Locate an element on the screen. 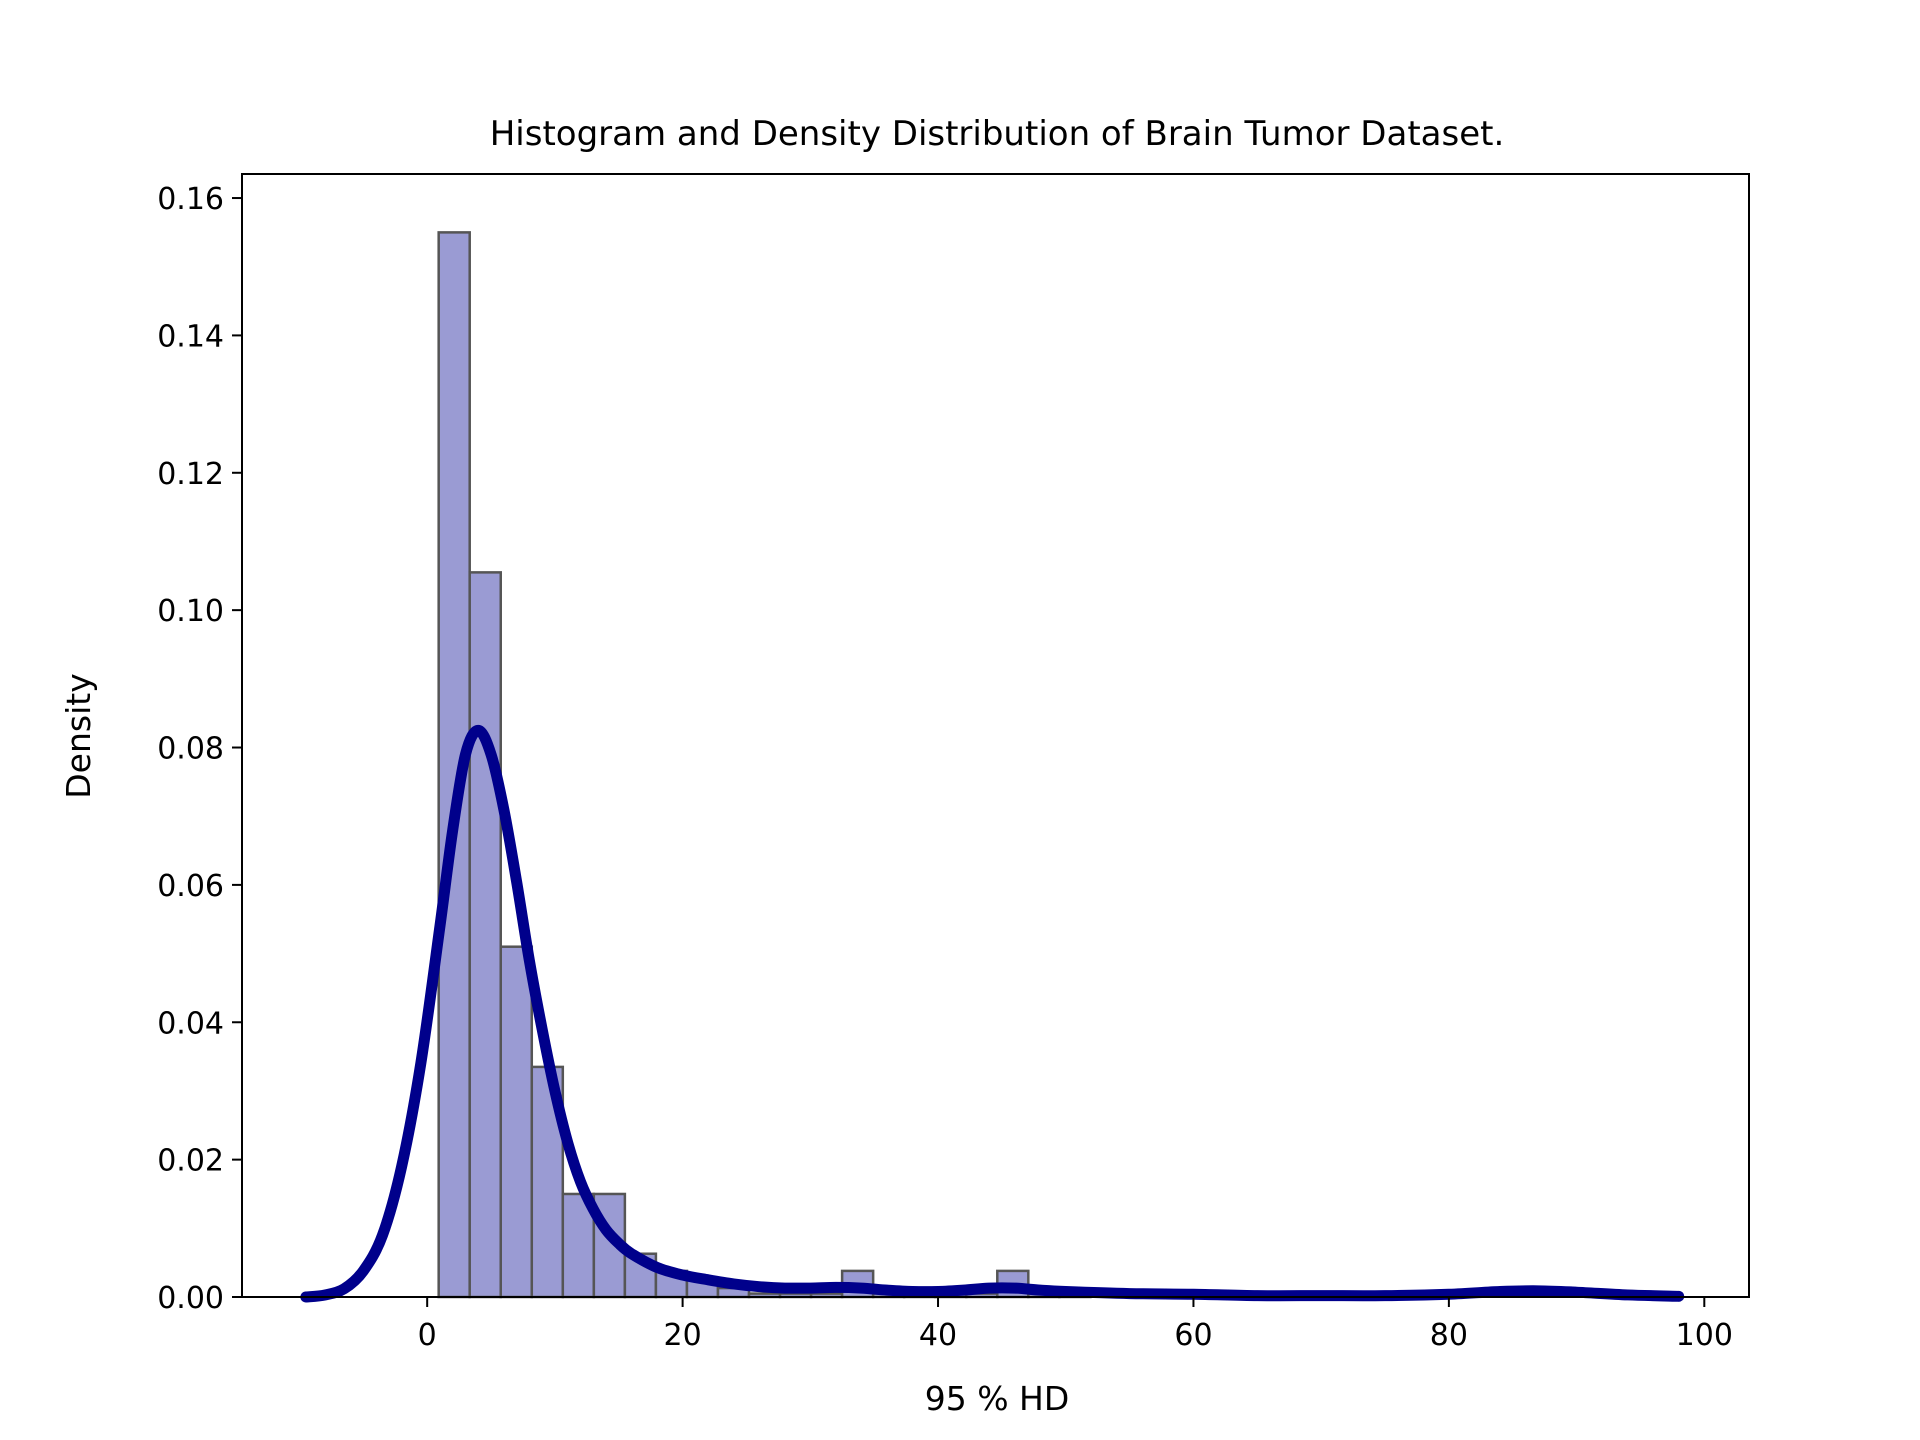 The height and width of the screenshot is (1440, 1920). x-tick-label: 80 is located at coordinates (1449, 1335).